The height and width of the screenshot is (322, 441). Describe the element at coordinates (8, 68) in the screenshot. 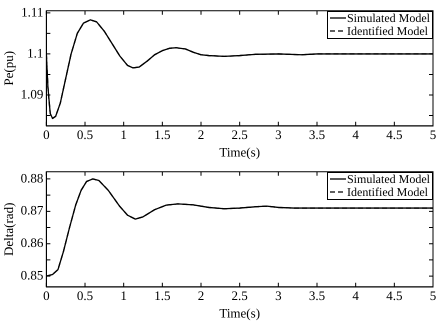

I see `y-axis-title: Pe(pu)` at that location.